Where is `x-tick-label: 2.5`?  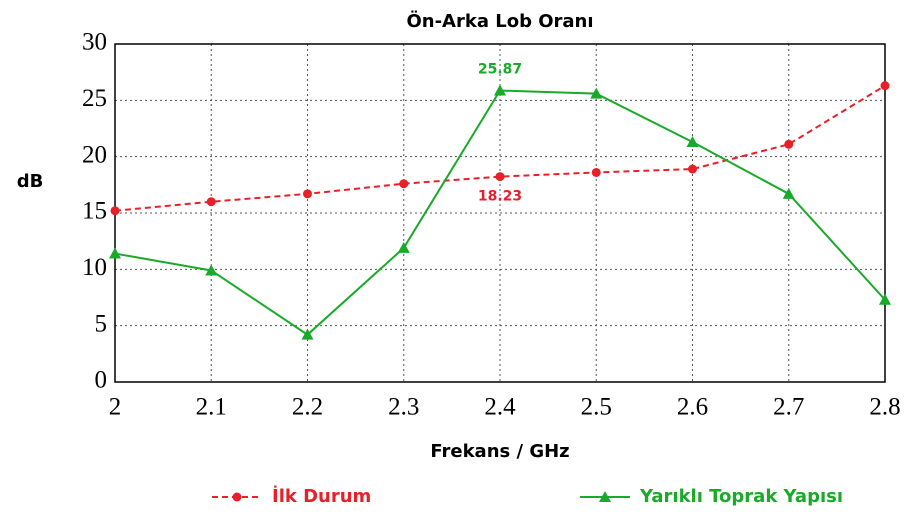 x-tick-label: 2.5 is located at coordinates (596, 407).